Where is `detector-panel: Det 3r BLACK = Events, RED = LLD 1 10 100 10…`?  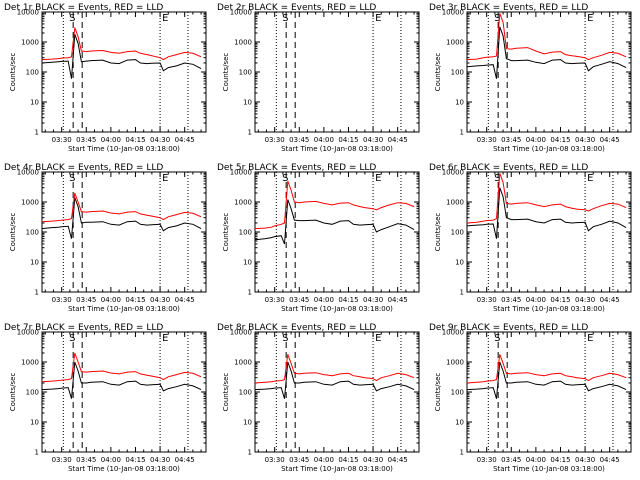 detector-panel: Det 3r BLACK = Events, RED = LLD 1 10 100 10… is located at coordinates (530, 78).